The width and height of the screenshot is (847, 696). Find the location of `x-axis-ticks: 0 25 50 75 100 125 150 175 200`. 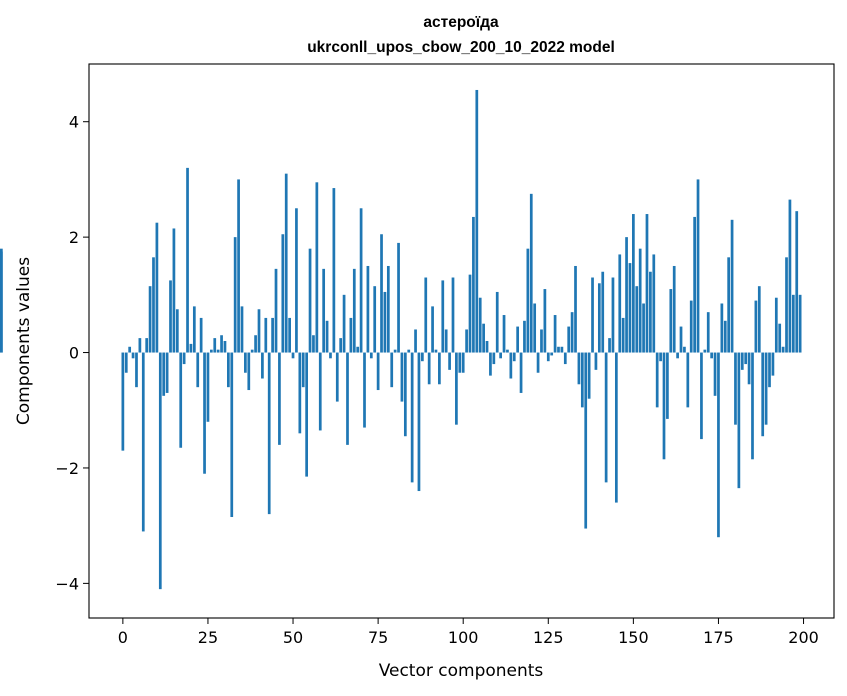

x-axis-ticks: 0 25 50 75 100 125 150 175 200 is located at coordinates (468, 632).